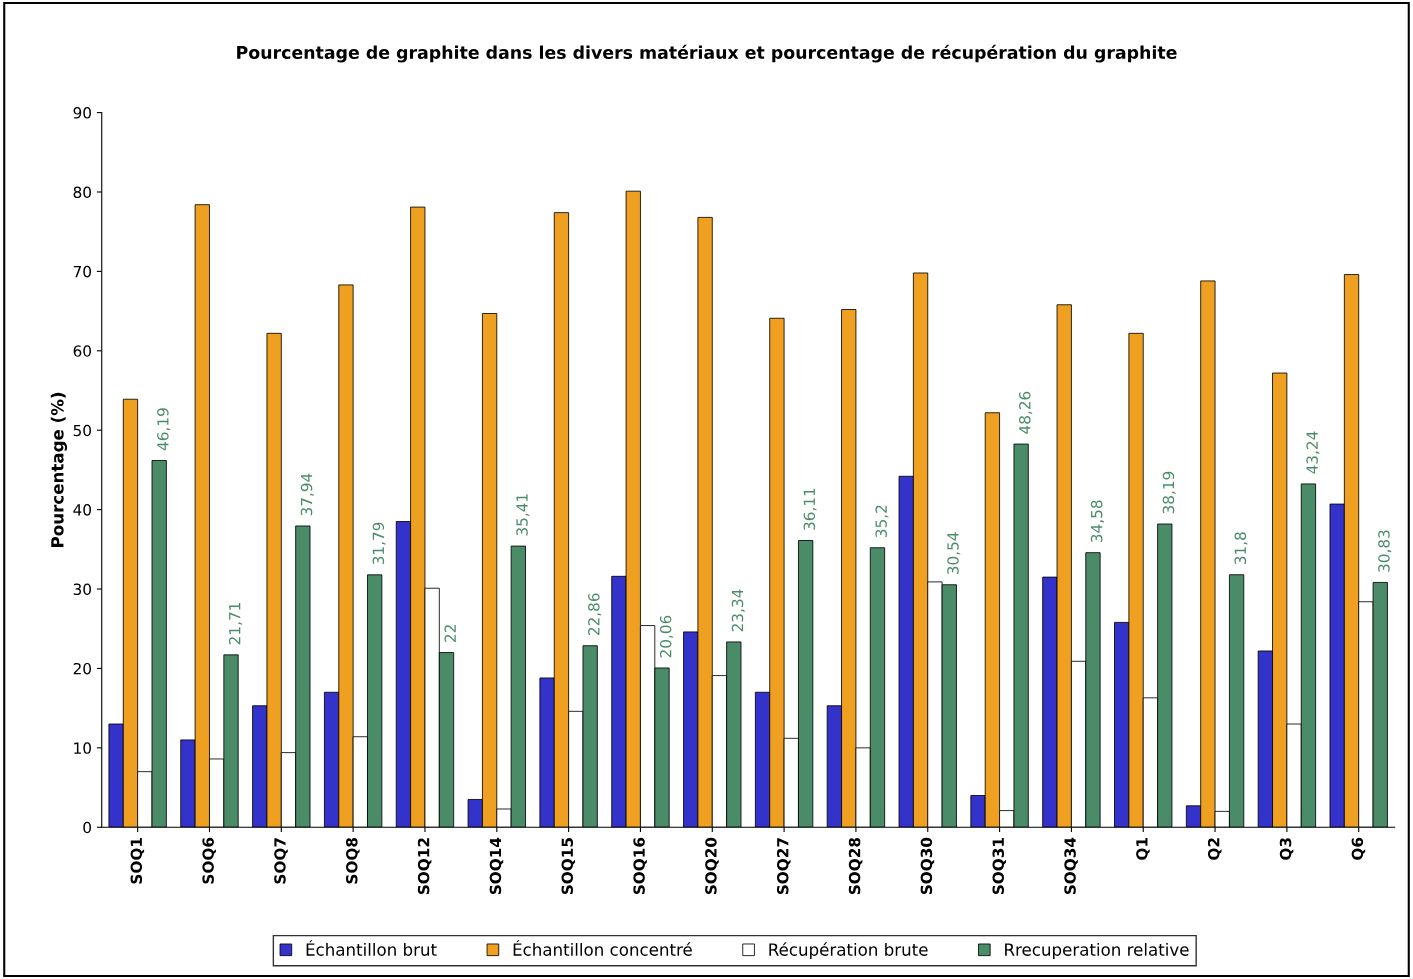 Image resolution: width=1413 pixels, height=979 pixels. Describe the element at coordinates (137, 861) in the screenshot. I see `x-tick-label: SOQ1` at that location.